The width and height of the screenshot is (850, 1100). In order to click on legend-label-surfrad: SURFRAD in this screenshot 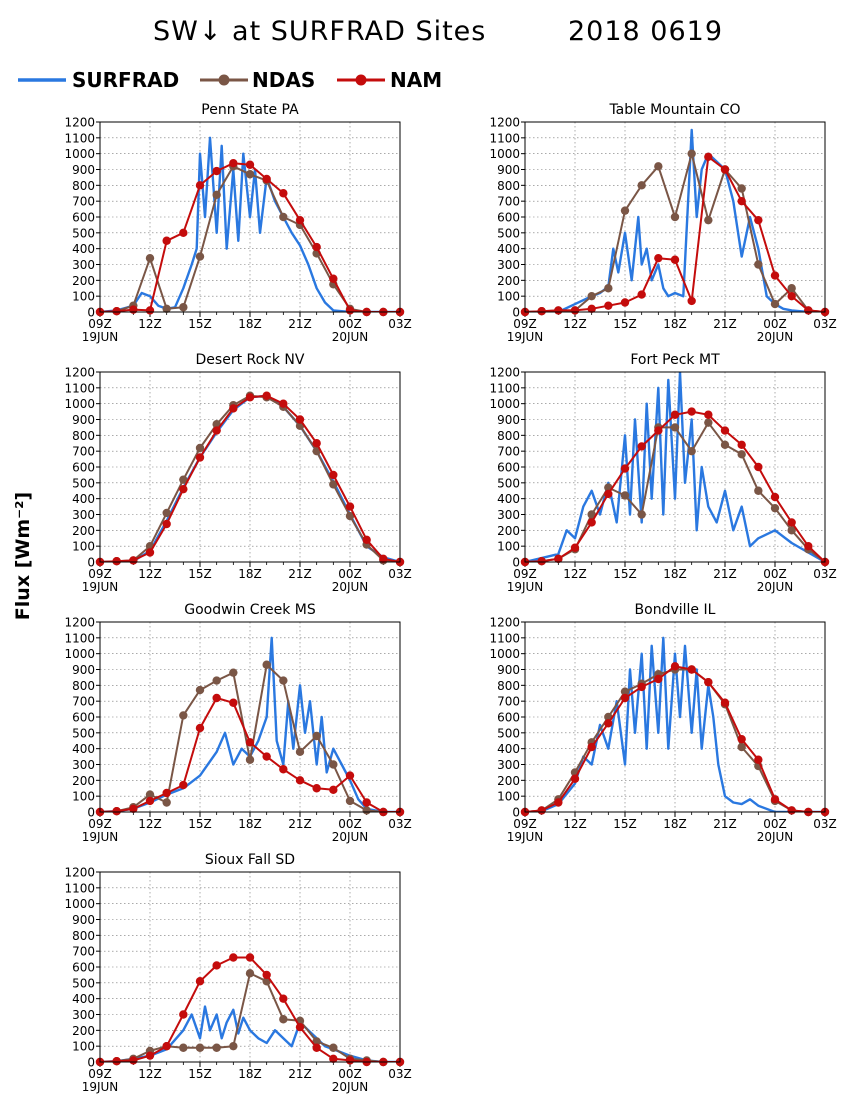, I will do `click(125, 80)`.